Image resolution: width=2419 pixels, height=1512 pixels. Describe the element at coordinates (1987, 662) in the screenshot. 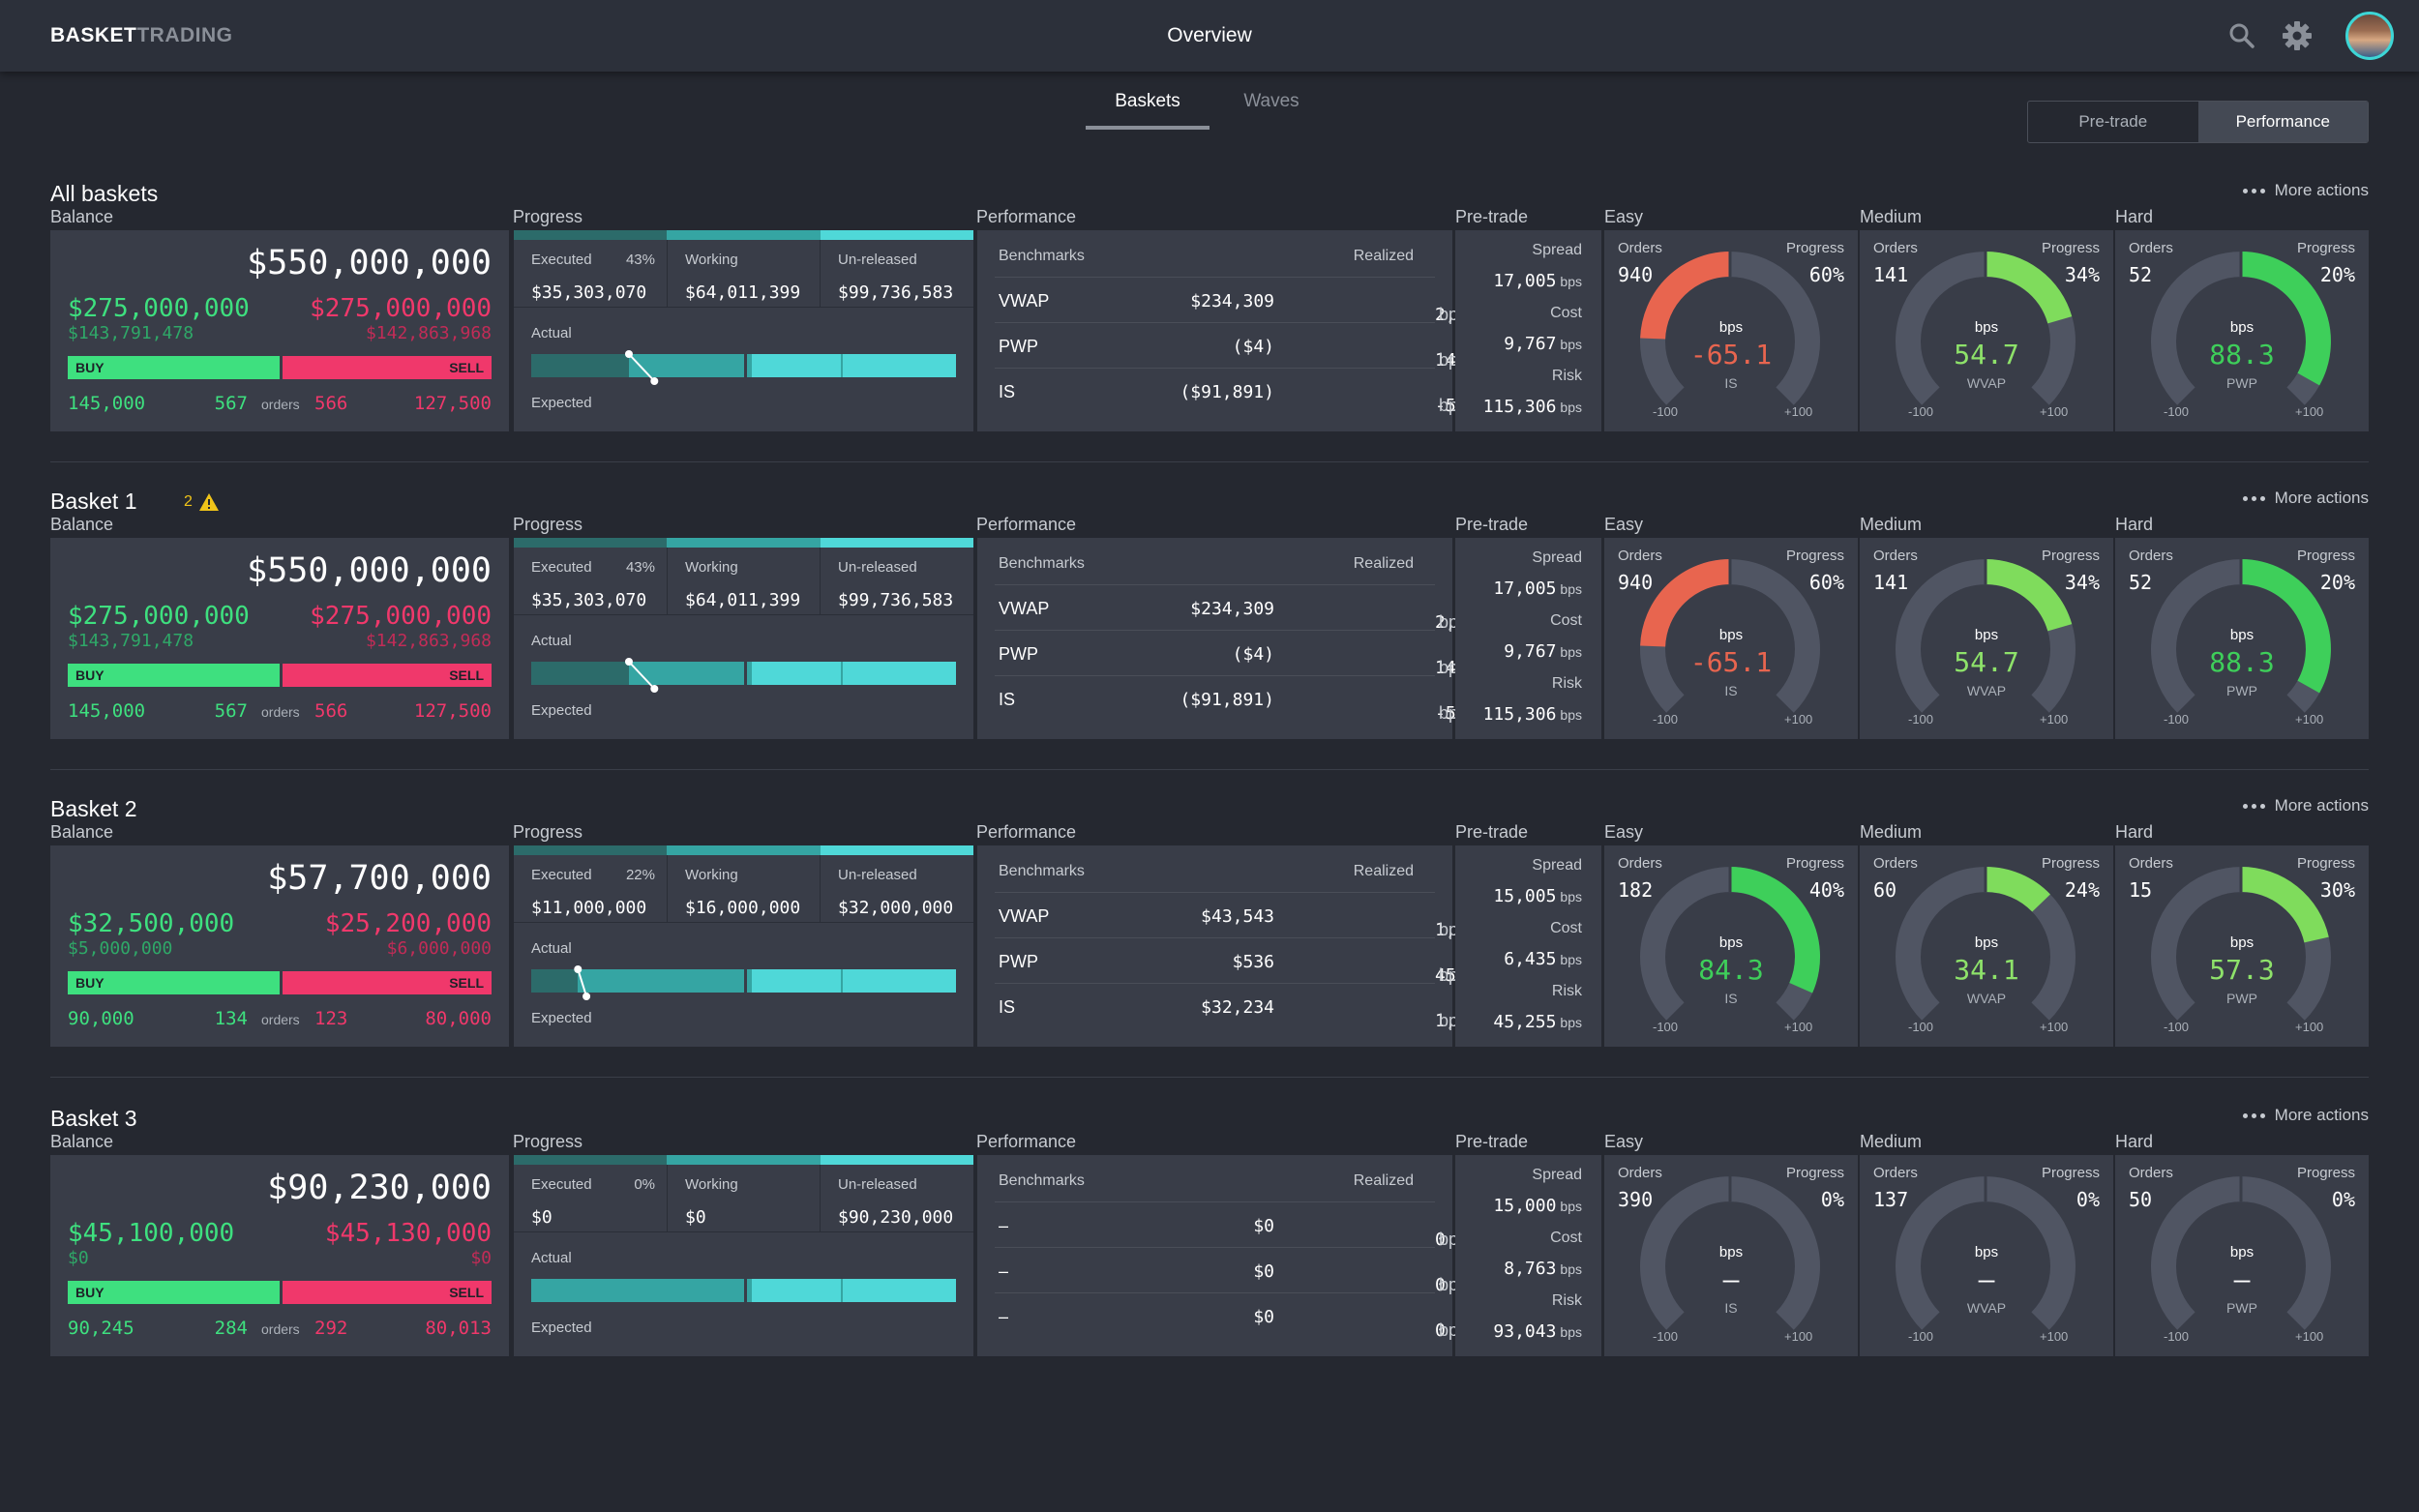

I see `gauge-value: 54.7` at that location.